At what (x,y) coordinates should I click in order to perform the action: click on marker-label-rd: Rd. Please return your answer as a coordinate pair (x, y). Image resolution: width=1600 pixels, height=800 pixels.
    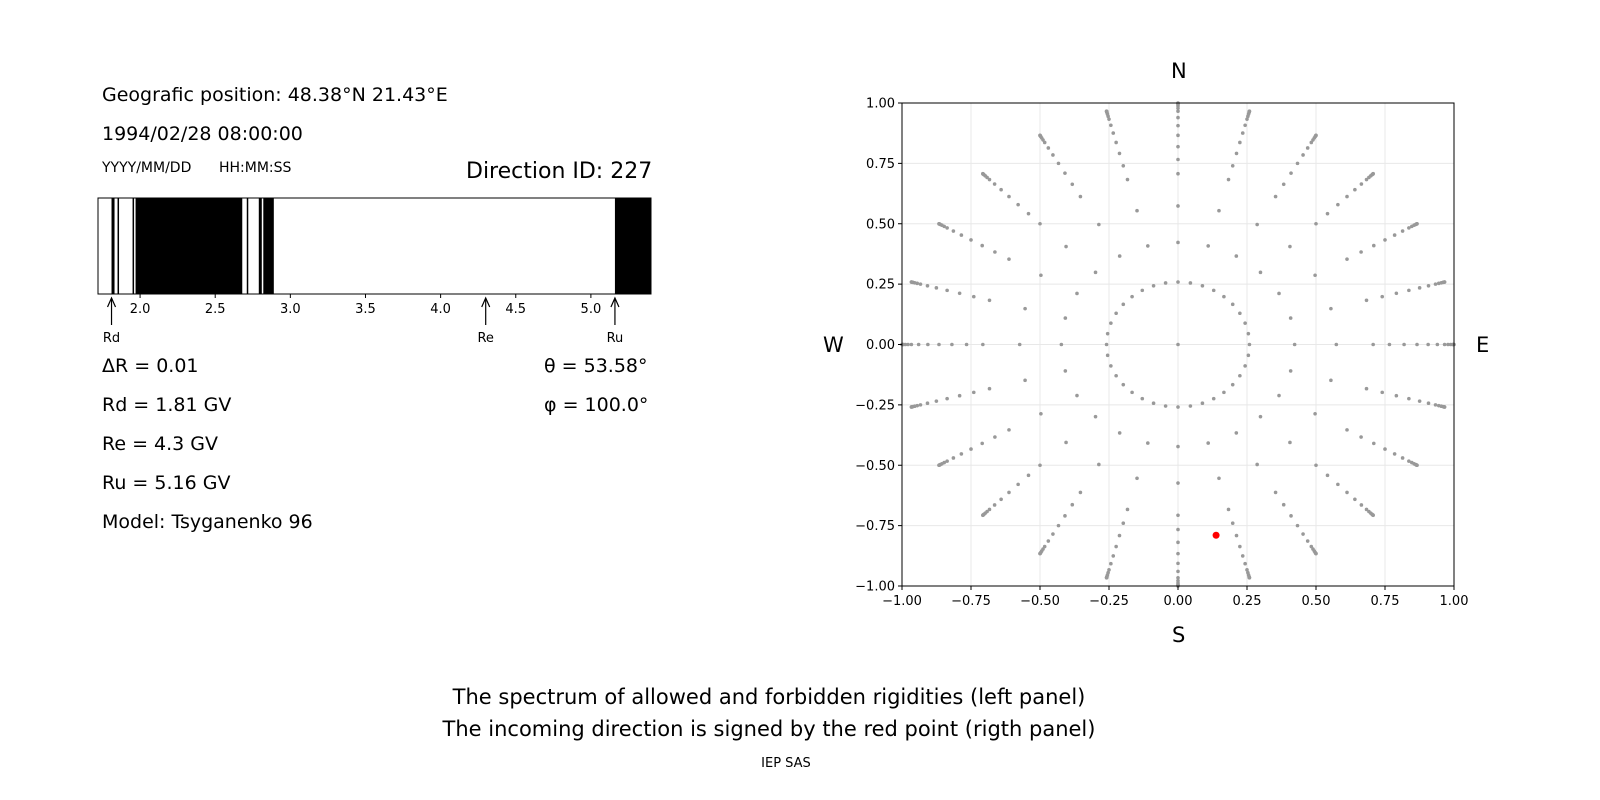
    Looking at the image, I should click on (111, 338).